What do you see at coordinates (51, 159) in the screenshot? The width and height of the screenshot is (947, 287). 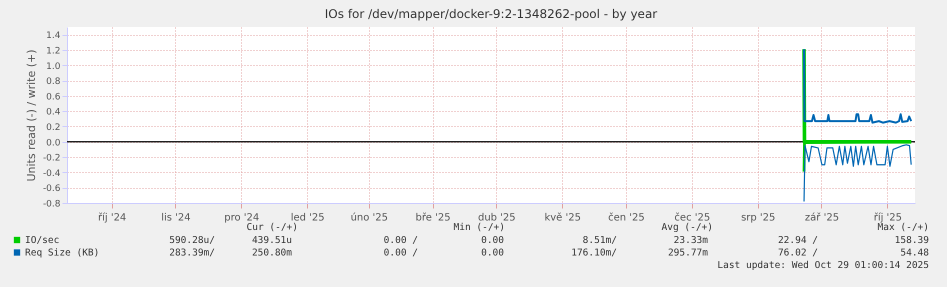 I see `y-tick-label: -0.2` at bounding box center [51, 159].